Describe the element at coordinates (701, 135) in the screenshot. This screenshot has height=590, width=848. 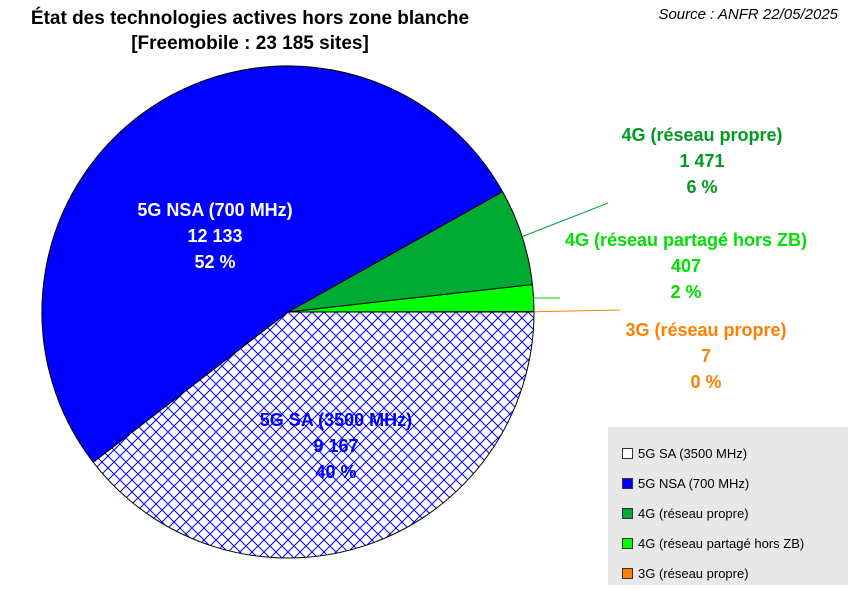
I see `slice-label-4g: 4G (réseau propre)` at that location.